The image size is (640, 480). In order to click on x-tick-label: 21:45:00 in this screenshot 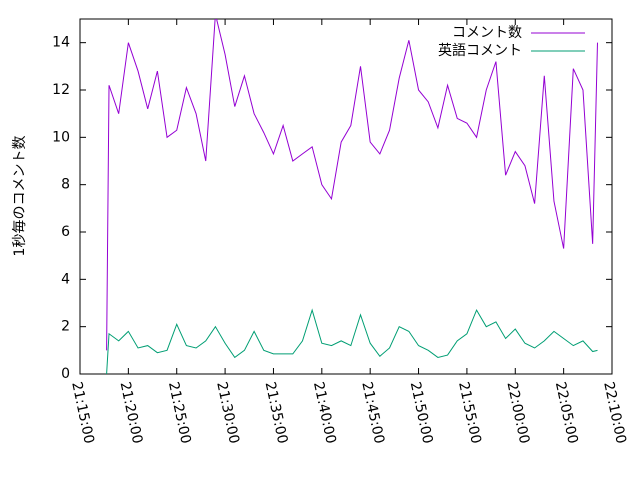, I will do `click(372, 412)`.